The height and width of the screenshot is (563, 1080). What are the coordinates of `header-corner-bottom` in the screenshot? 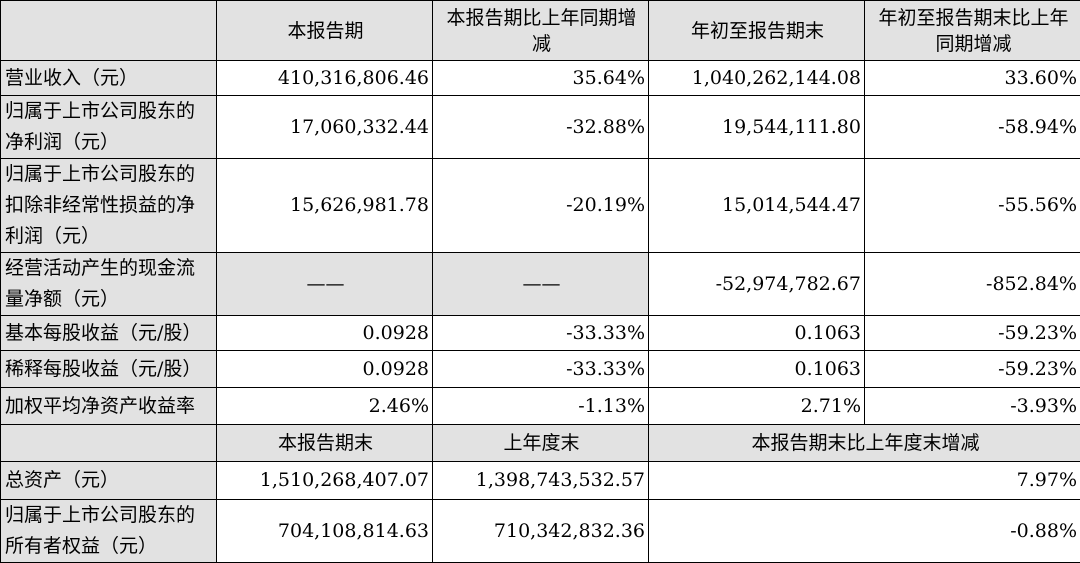 It's located at (109, 443).